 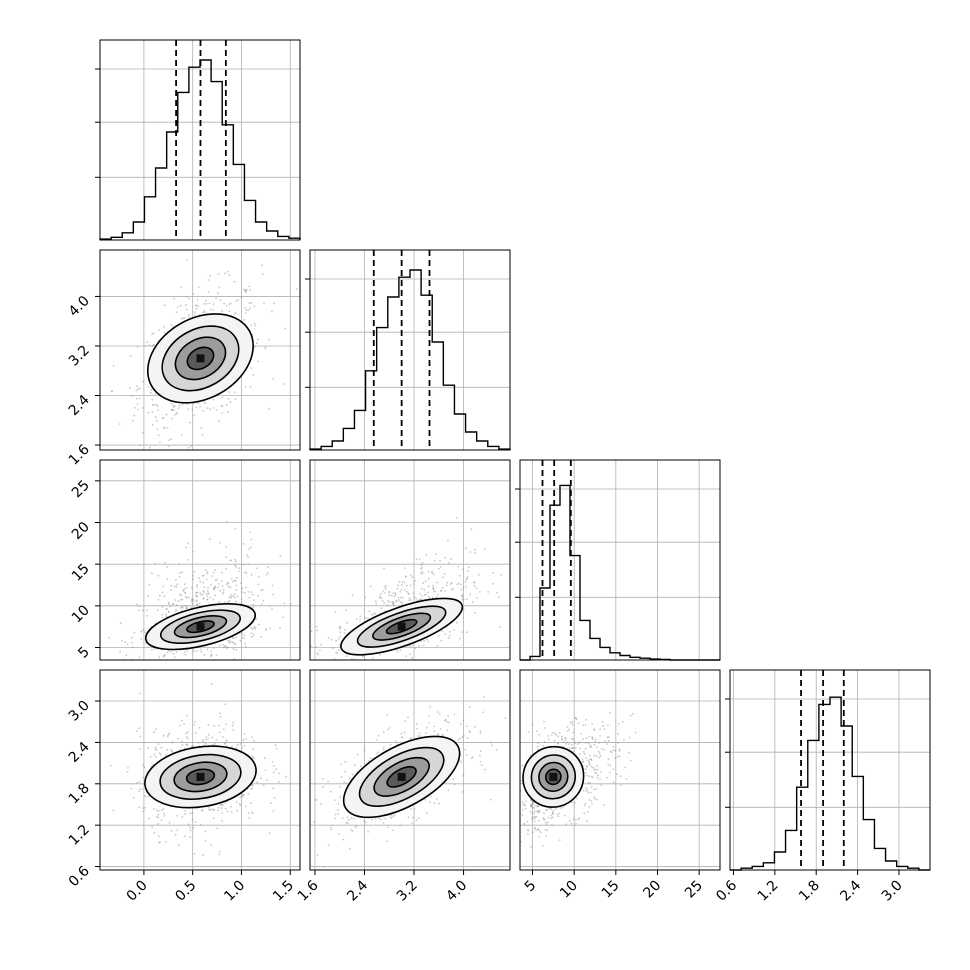 I want to click on panel-frame, so click(x=410, y=770).